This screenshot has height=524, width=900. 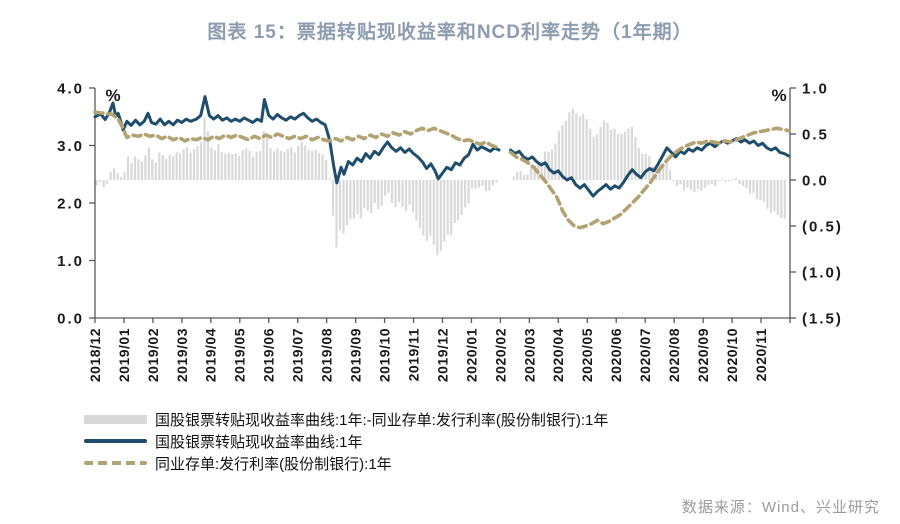 What do you see at coordinates (703, 355) in the screenshot?
I see `x-axis-label: 2020/09` at bounding box center [703, 355].